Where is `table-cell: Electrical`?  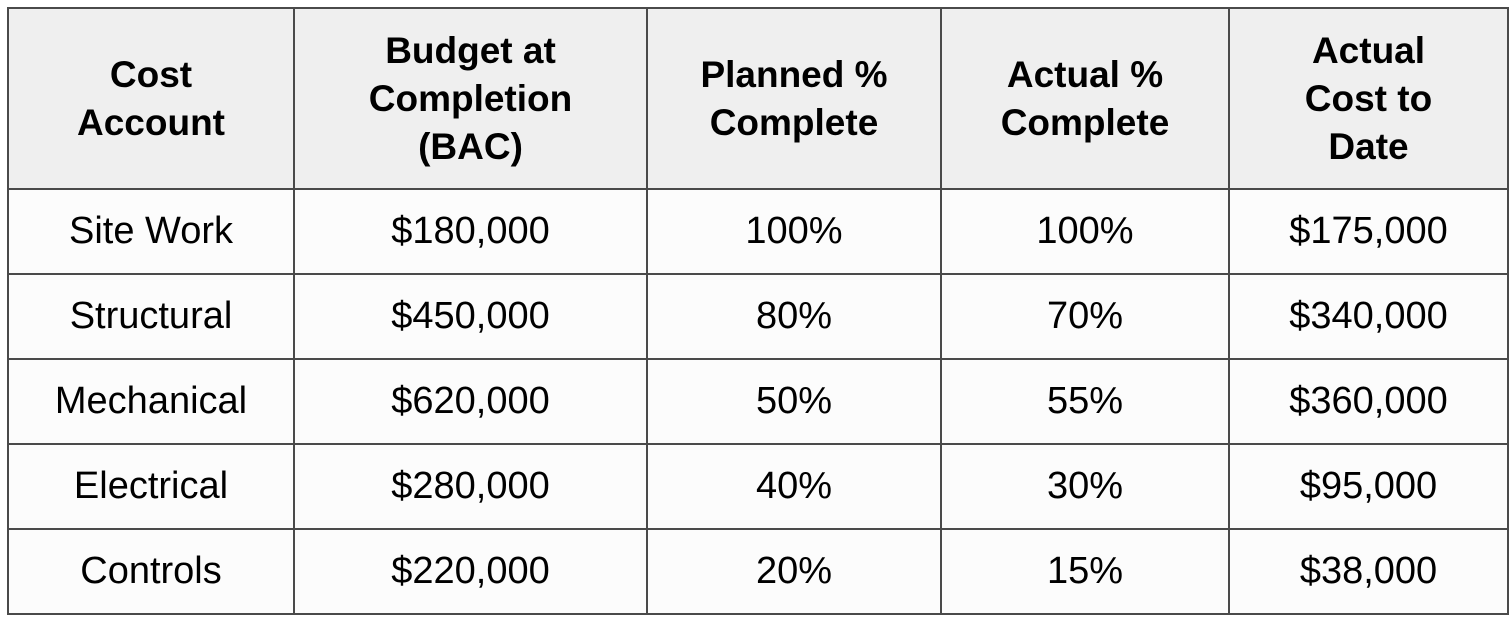
table-cell: Electrical is located at coordinates (151, 486).